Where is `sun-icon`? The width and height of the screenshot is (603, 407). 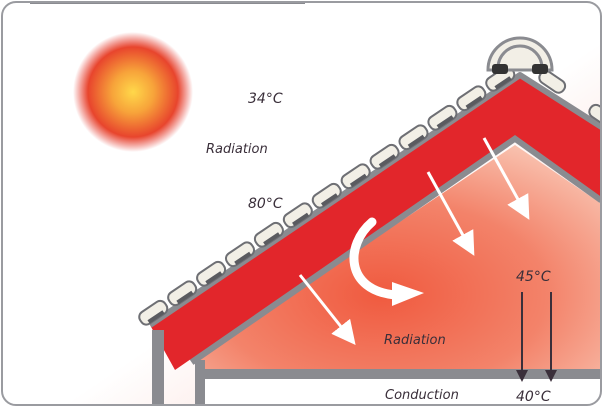
sun-icon is located at coordinates (133, 92).